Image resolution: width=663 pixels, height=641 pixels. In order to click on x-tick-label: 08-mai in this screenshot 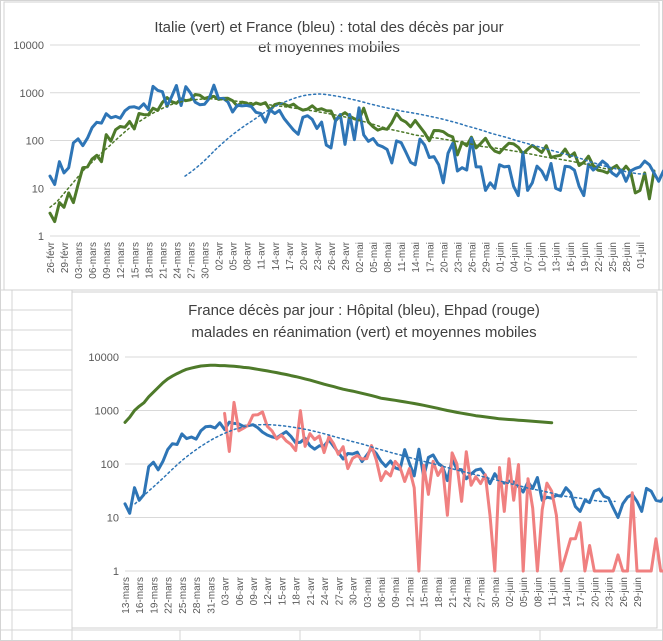, I will do `click(388, 257)`.